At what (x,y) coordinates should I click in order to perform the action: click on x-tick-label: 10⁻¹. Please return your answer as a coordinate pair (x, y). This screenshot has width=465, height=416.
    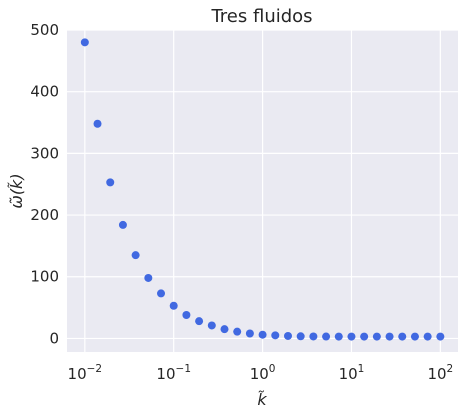
    Looking at the image, I should click on (173, 373).